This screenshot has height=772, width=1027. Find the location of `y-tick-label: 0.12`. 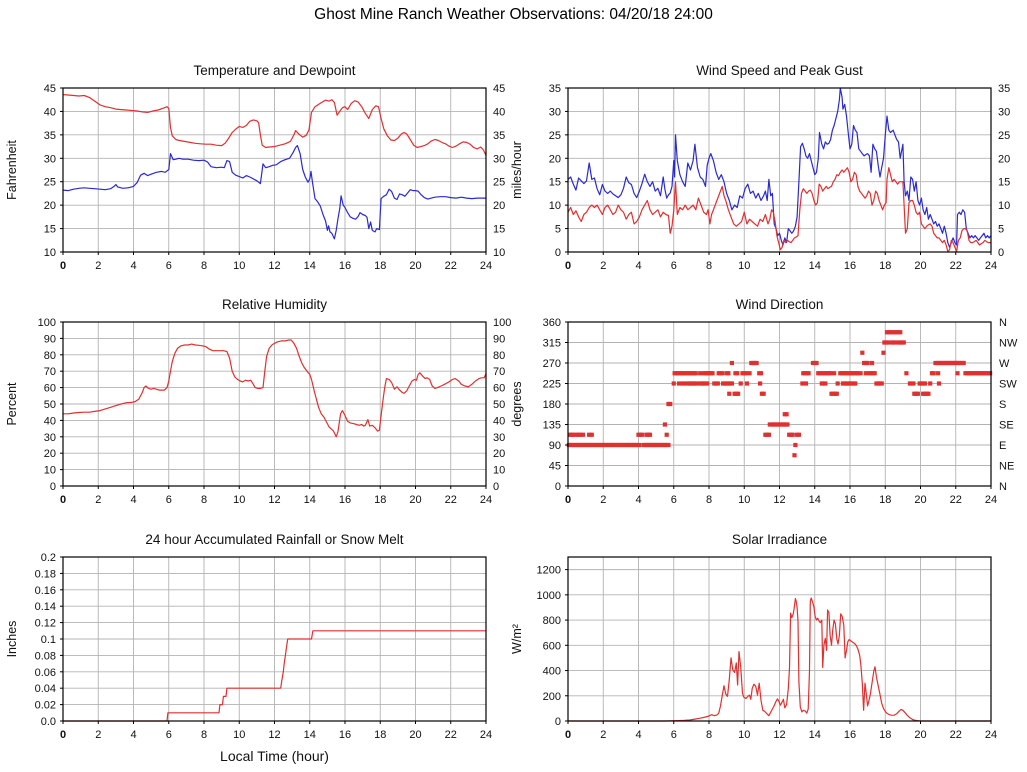

y-tick-label: 0.12 is located at coordinates (45, 624).